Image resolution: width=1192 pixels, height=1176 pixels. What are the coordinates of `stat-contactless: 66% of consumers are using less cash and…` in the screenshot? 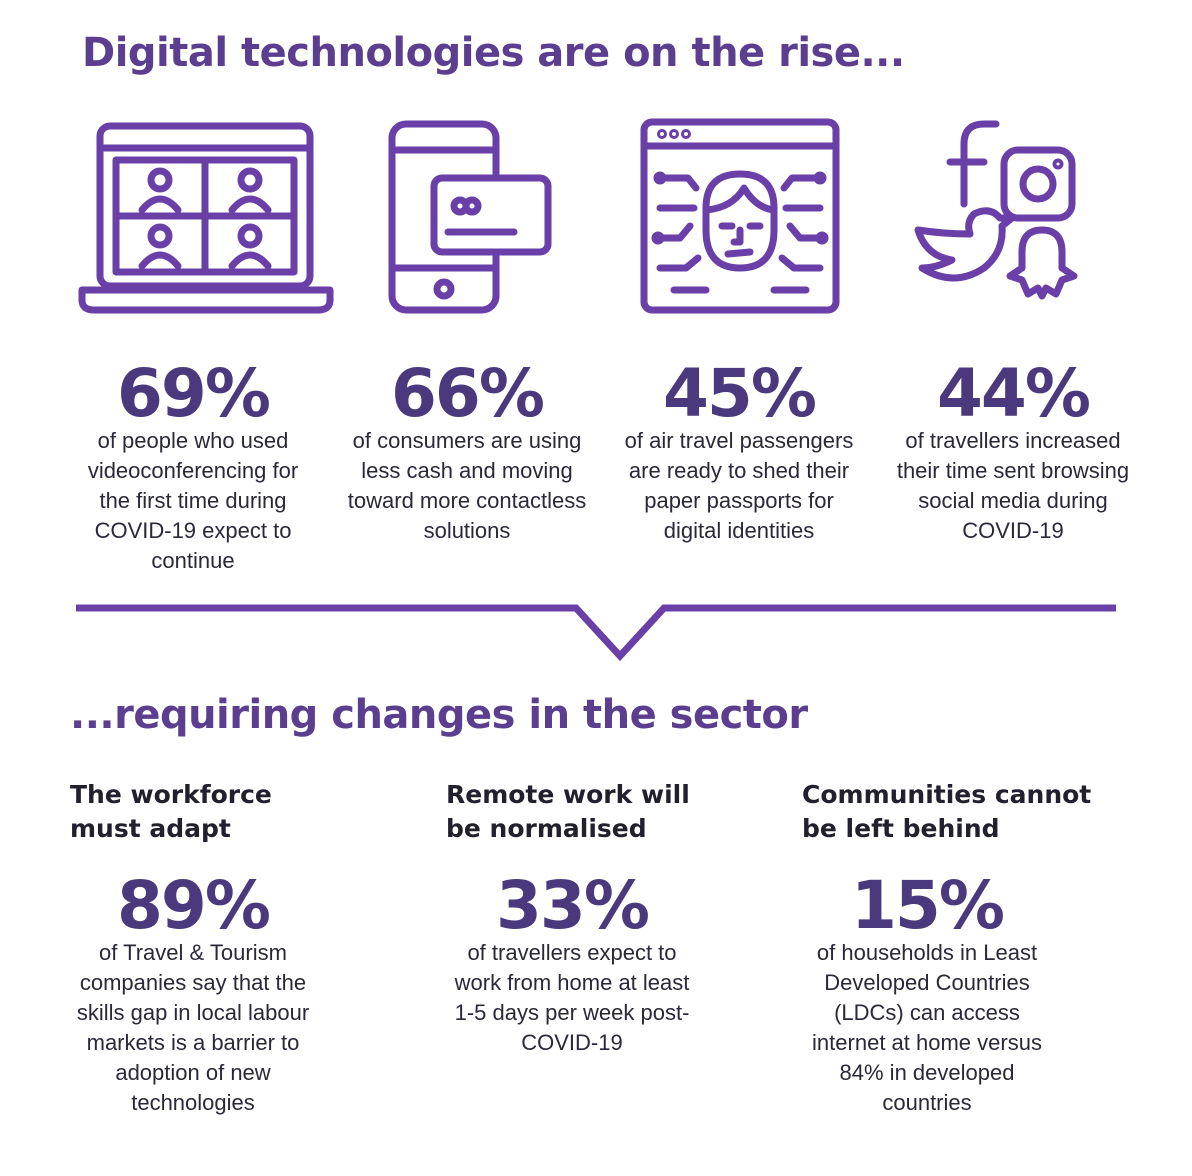 It's located at (467, 450).